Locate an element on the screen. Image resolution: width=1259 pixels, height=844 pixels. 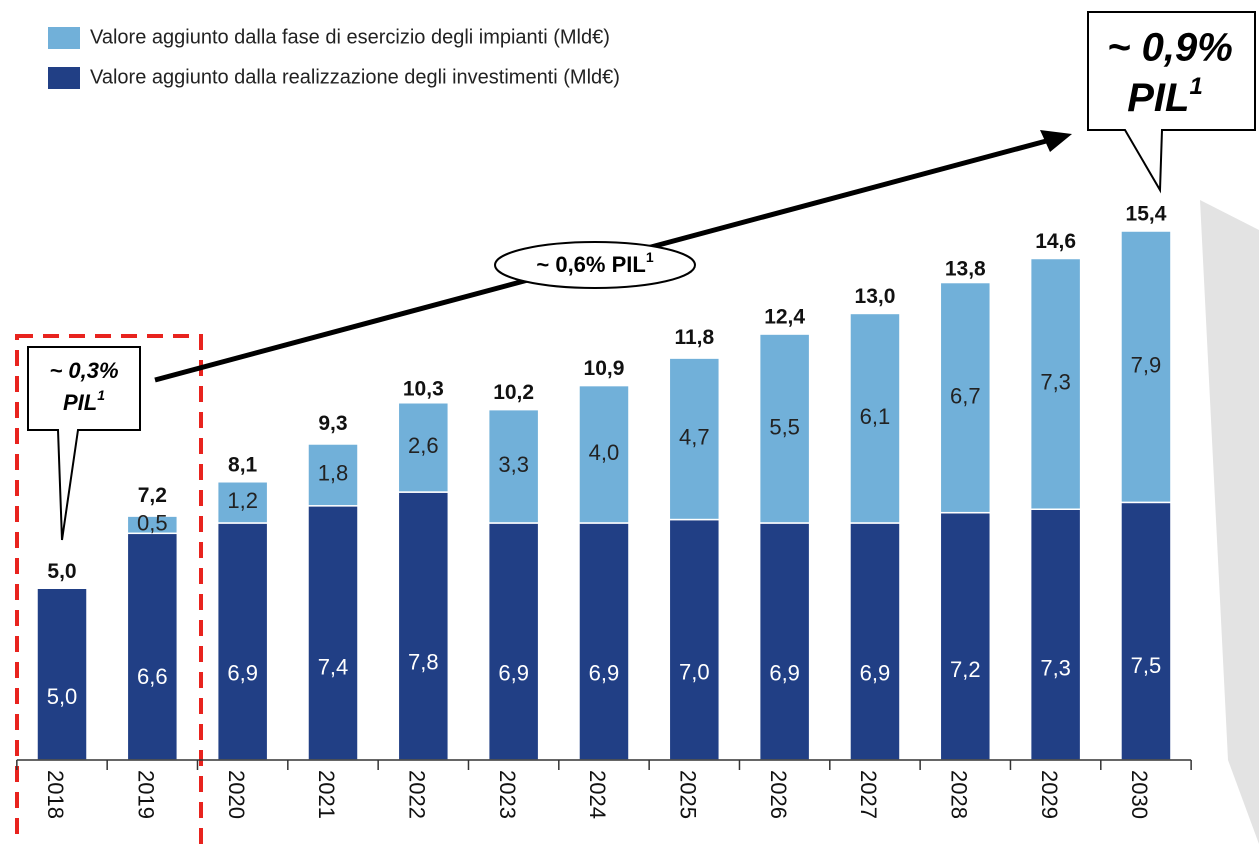
x-tick-label: 2020 is located at coordinates (236, 794).